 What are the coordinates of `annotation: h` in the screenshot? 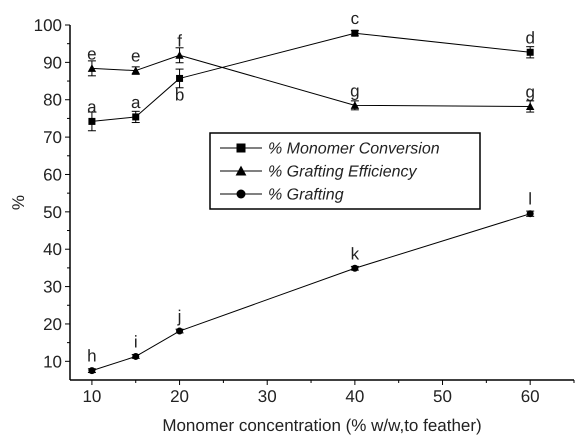 It's located at (92, 356).